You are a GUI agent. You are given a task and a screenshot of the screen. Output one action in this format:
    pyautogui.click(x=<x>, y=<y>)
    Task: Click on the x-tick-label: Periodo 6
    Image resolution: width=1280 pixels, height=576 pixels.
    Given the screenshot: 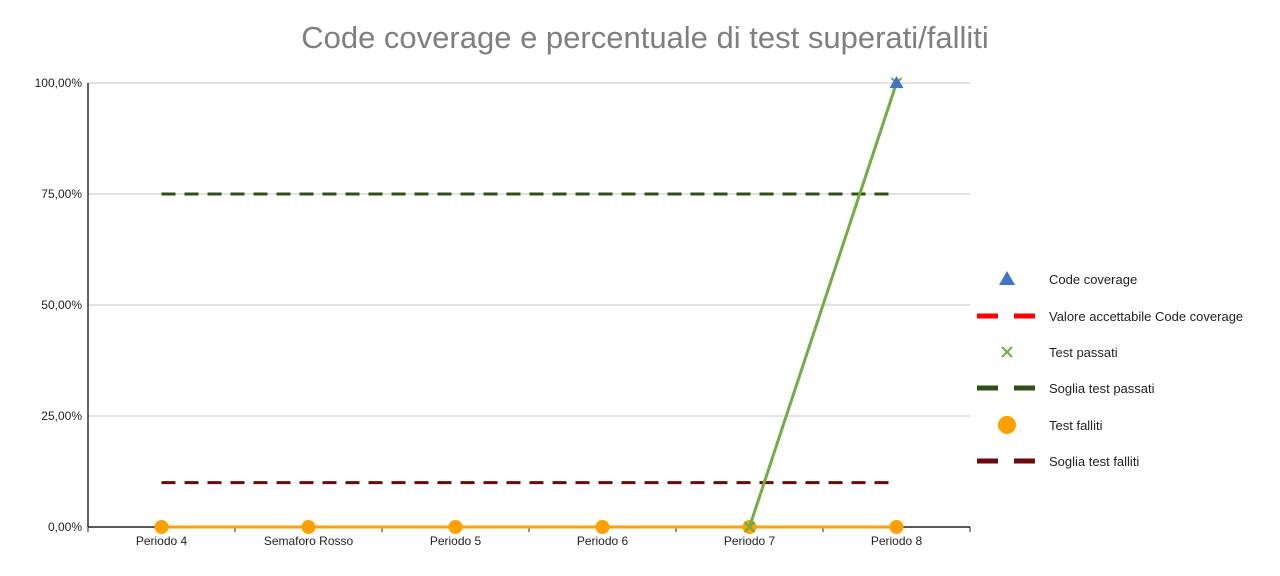 What is the action you would take?
    pyautogui.click(x=603, y=541)
    